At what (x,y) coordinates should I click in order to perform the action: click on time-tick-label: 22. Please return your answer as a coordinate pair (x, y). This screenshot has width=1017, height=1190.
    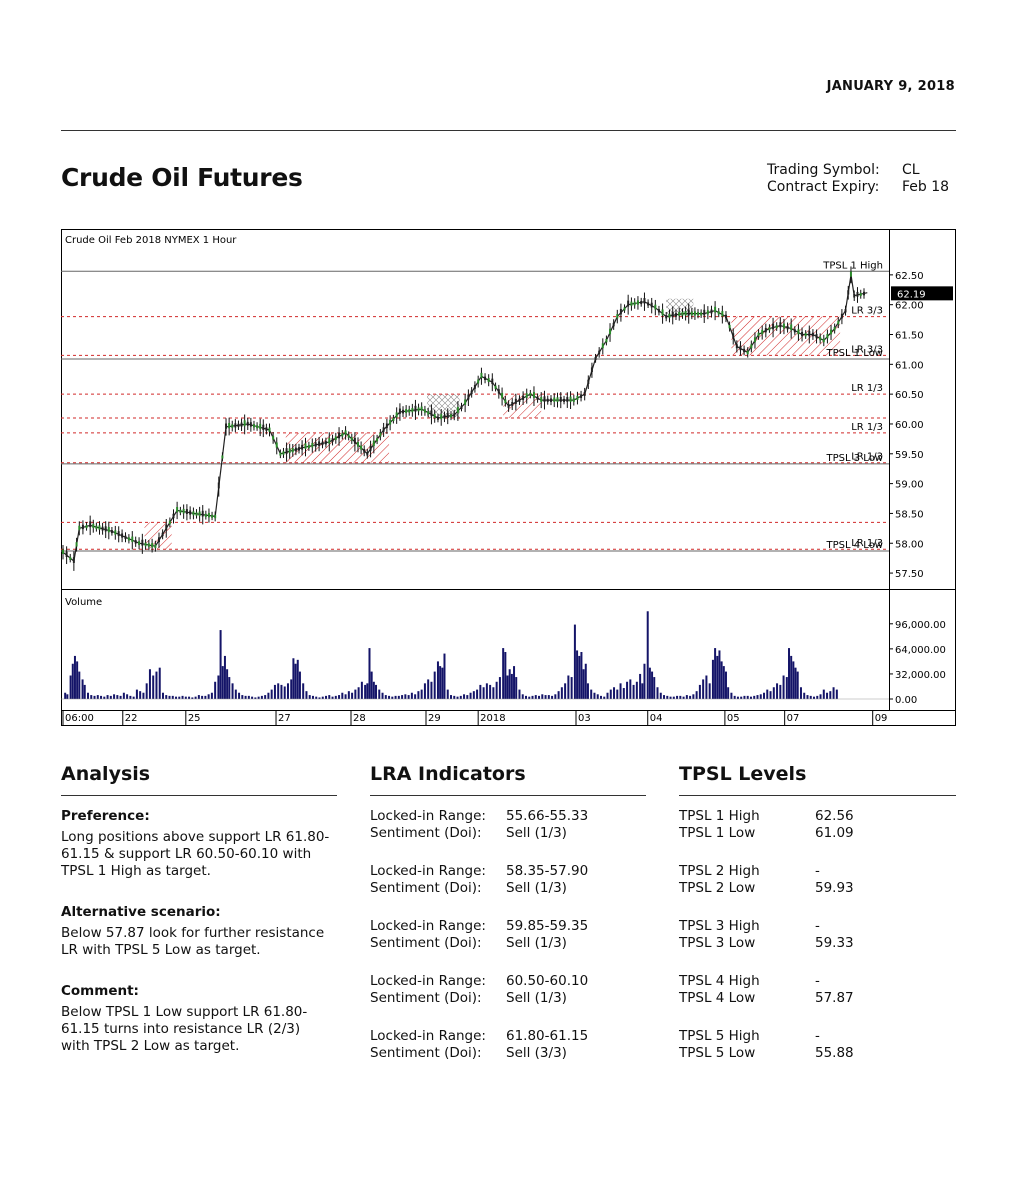
    Looking at the image, I should click on (131, 718).